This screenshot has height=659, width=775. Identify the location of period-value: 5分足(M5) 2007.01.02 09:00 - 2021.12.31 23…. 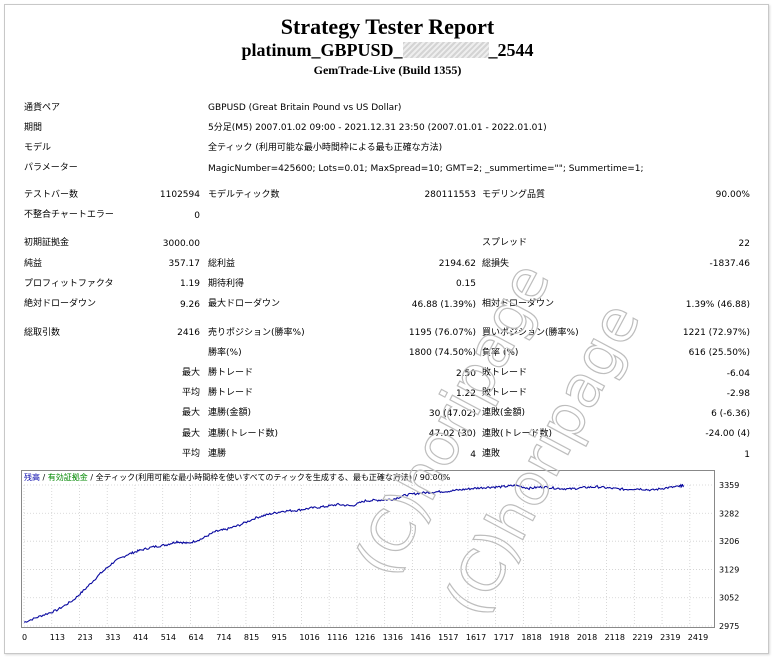
(377, 128).